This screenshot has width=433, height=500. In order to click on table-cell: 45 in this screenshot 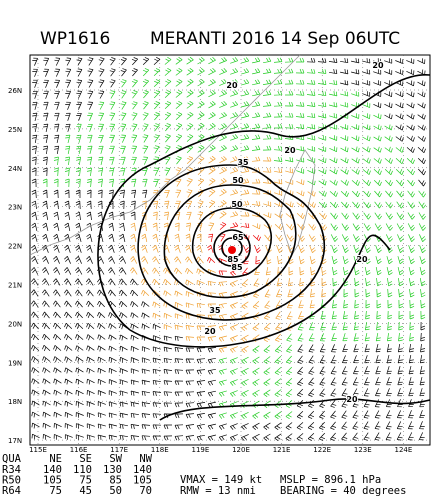, I will do `click(85, 491)`.